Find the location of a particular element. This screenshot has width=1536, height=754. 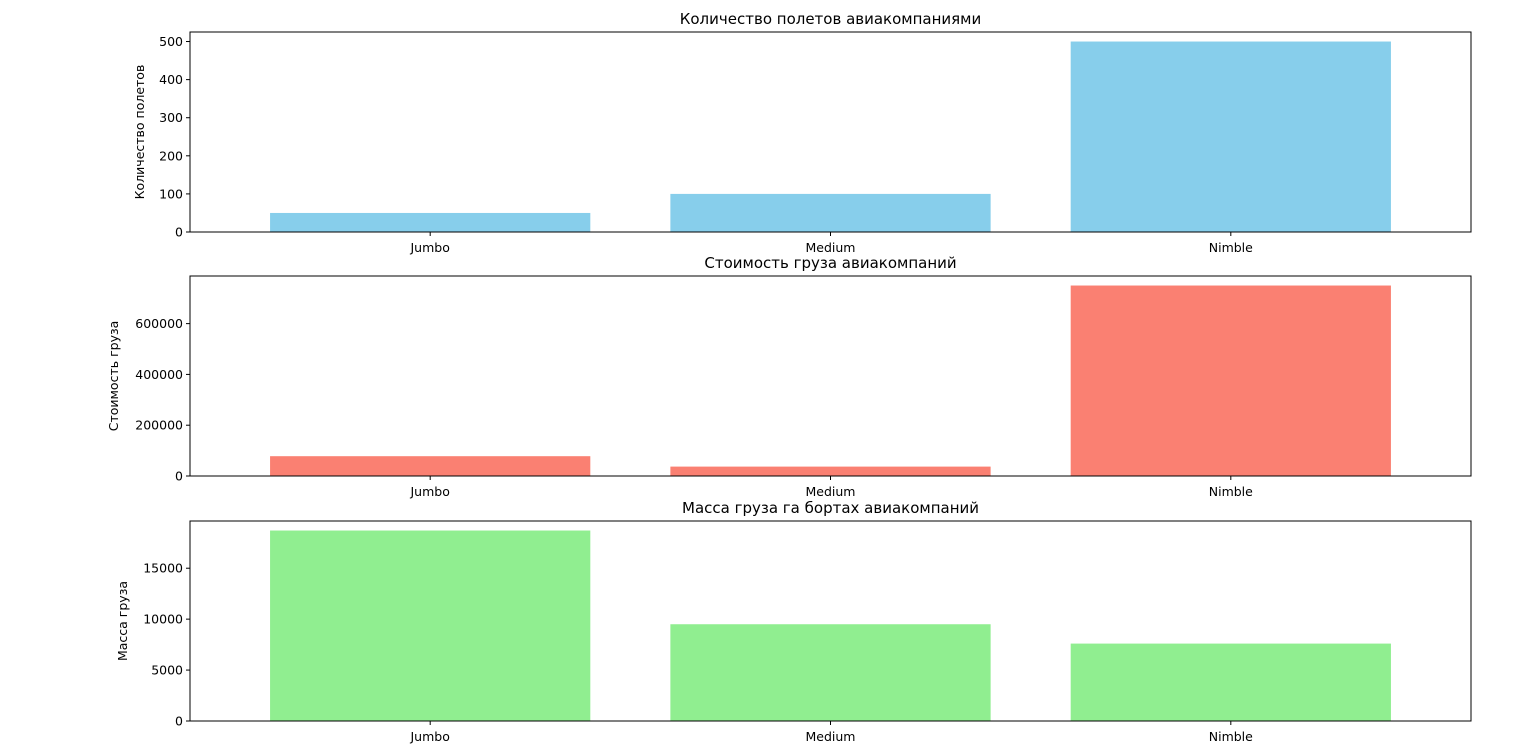

y-tick-label: 400000 is located at coordinates (159, 374).